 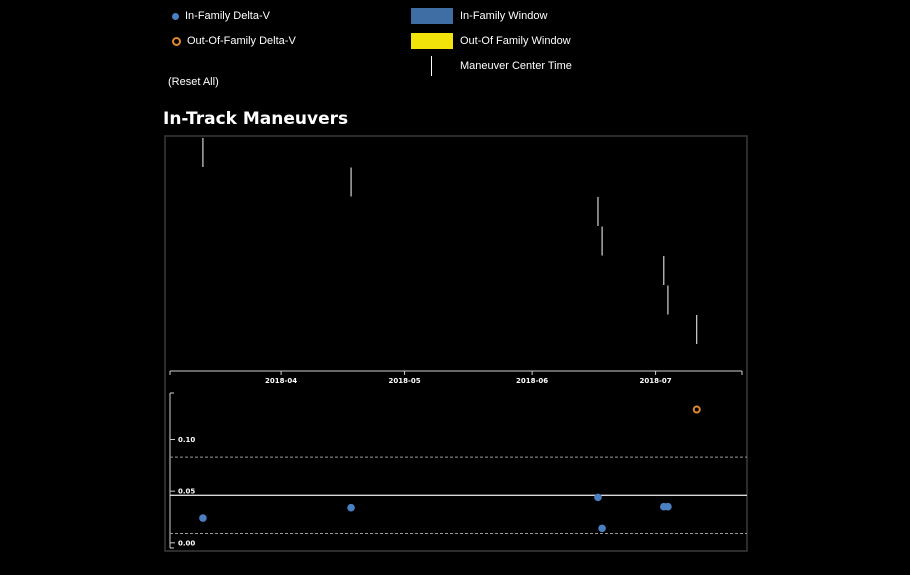 I want to click on legend-in-family-delta-v: In-Family Delta-V, so click(x=221, y=16).